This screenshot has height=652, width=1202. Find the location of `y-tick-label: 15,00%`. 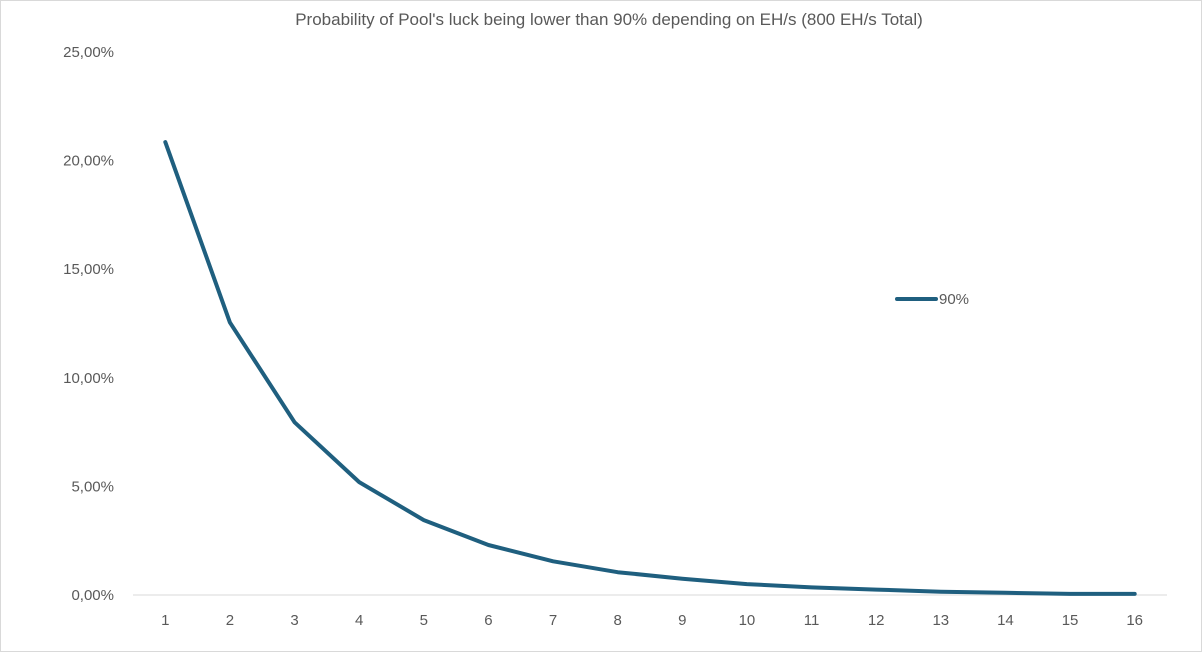

y-tick-label: 15,00% is located at coordinates (88, 269).